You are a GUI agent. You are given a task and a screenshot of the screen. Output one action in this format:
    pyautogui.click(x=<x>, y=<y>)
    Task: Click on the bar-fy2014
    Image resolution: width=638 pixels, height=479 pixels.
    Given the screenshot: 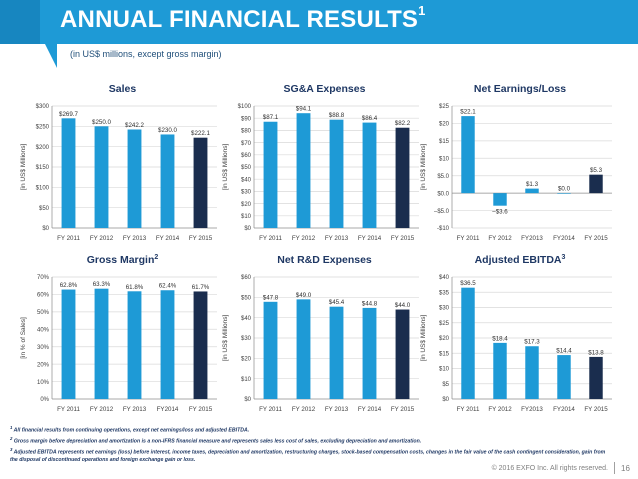 What is the action you would take?
    pyautogui.click(x=564, y=377)
    